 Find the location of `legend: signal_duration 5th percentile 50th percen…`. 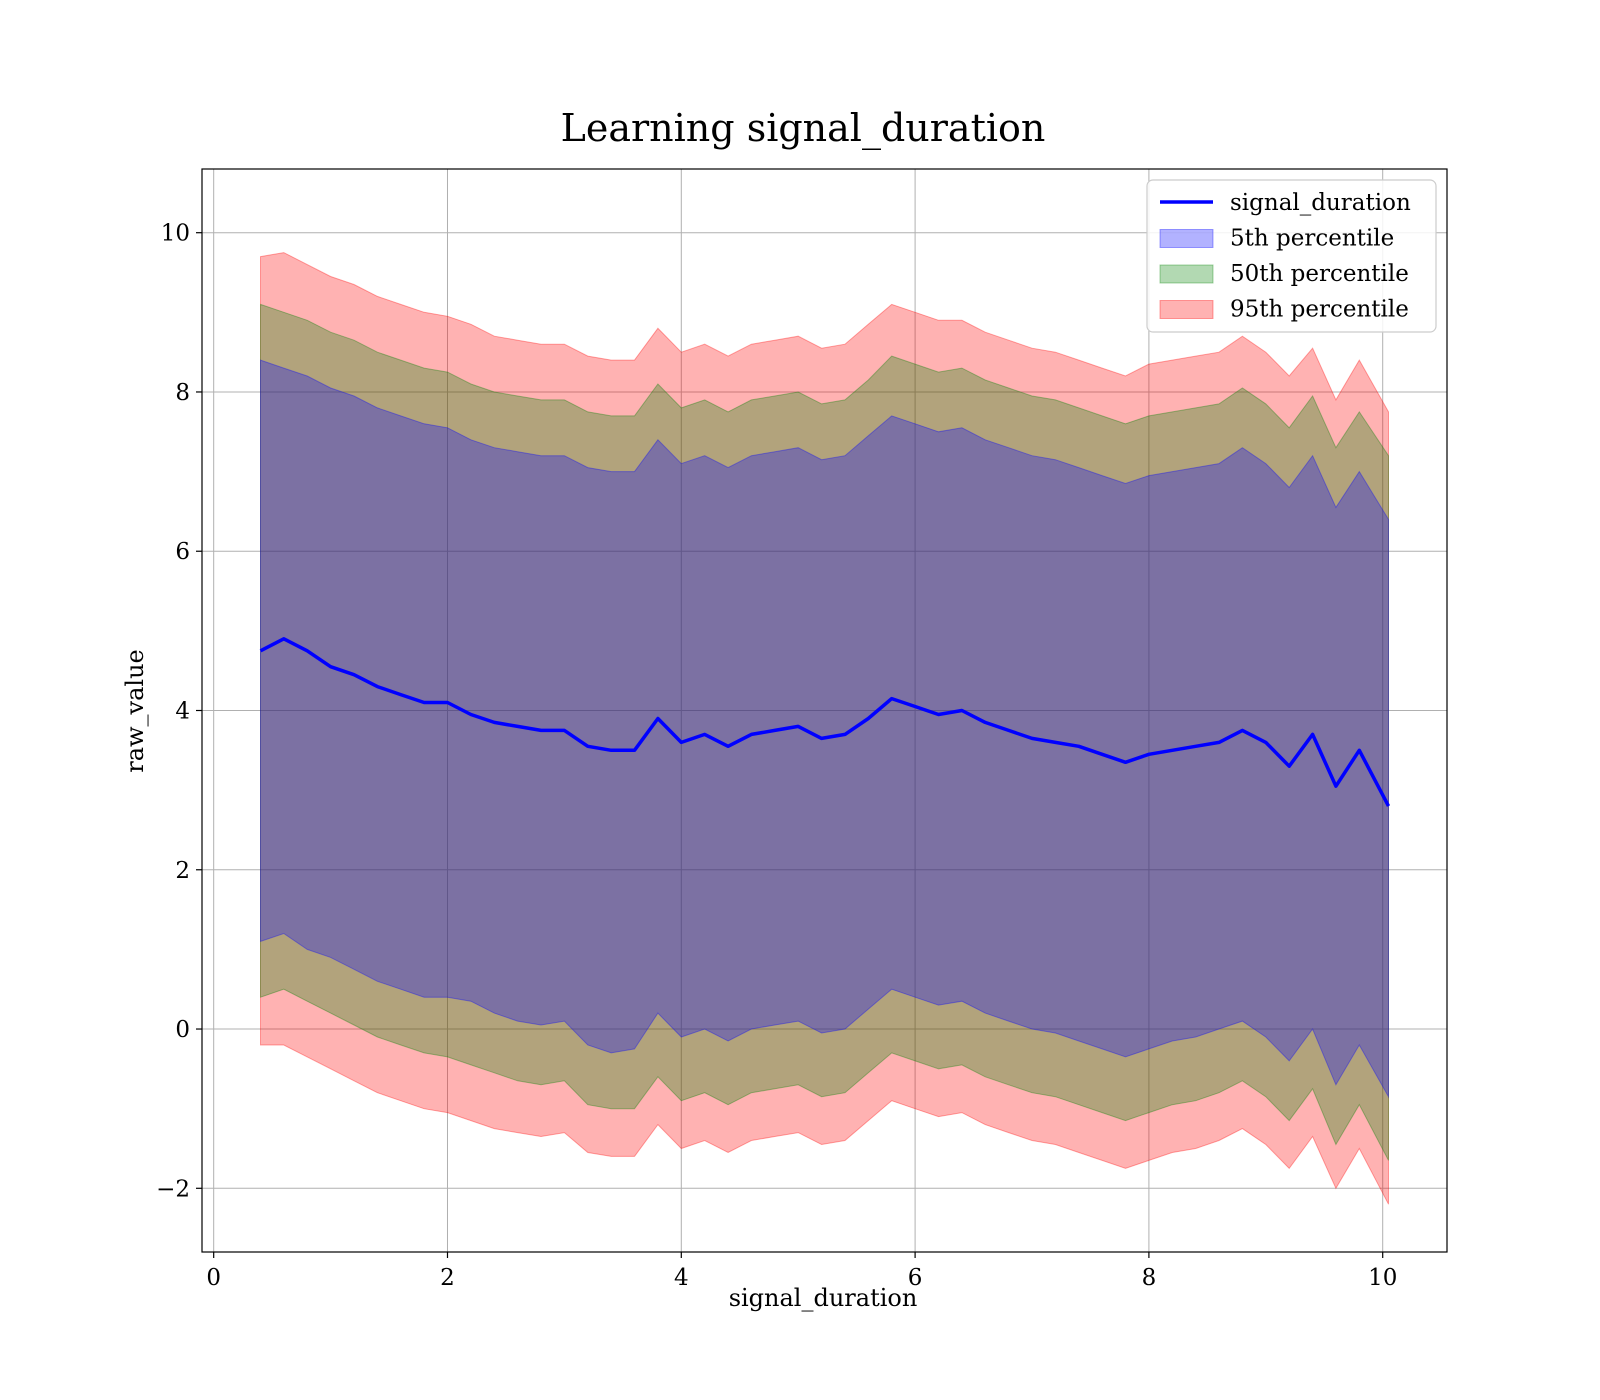

legend: signal_duration 5th percentile 50th percen… is located at coordinates (1291, 256).